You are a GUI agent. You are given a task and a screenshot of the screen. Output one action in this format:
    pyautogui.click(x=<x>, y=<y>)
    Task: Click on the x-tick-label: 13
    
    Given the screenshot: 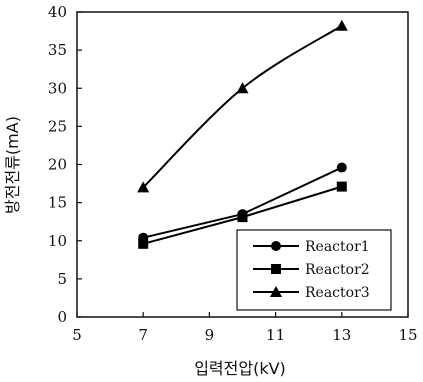 What is the action you would take?
    pyautogui.click(x=341, y=335)
    